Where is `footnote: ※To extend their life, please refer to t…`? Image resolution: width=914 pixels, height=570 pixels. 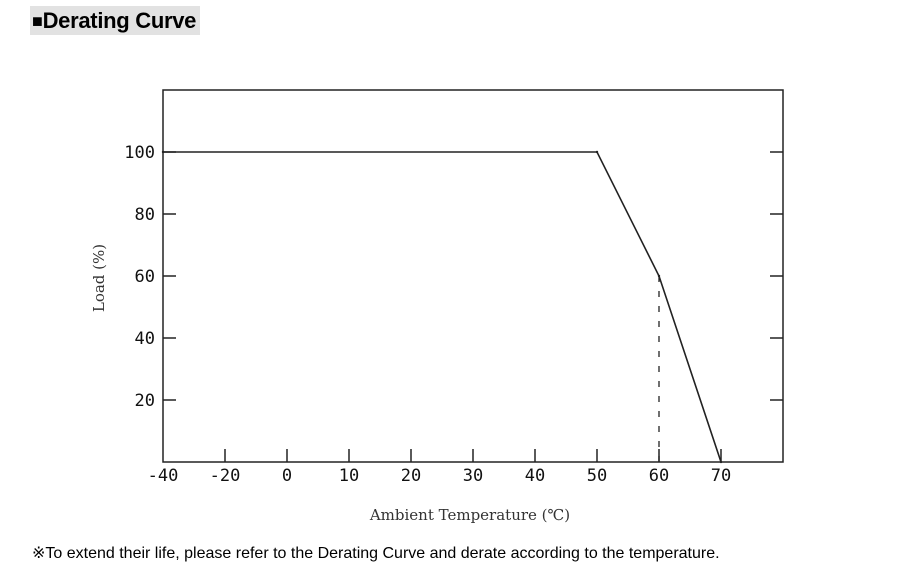
footnote: ※To extend their life, please refer to t… is located at coordinates (376, 553).